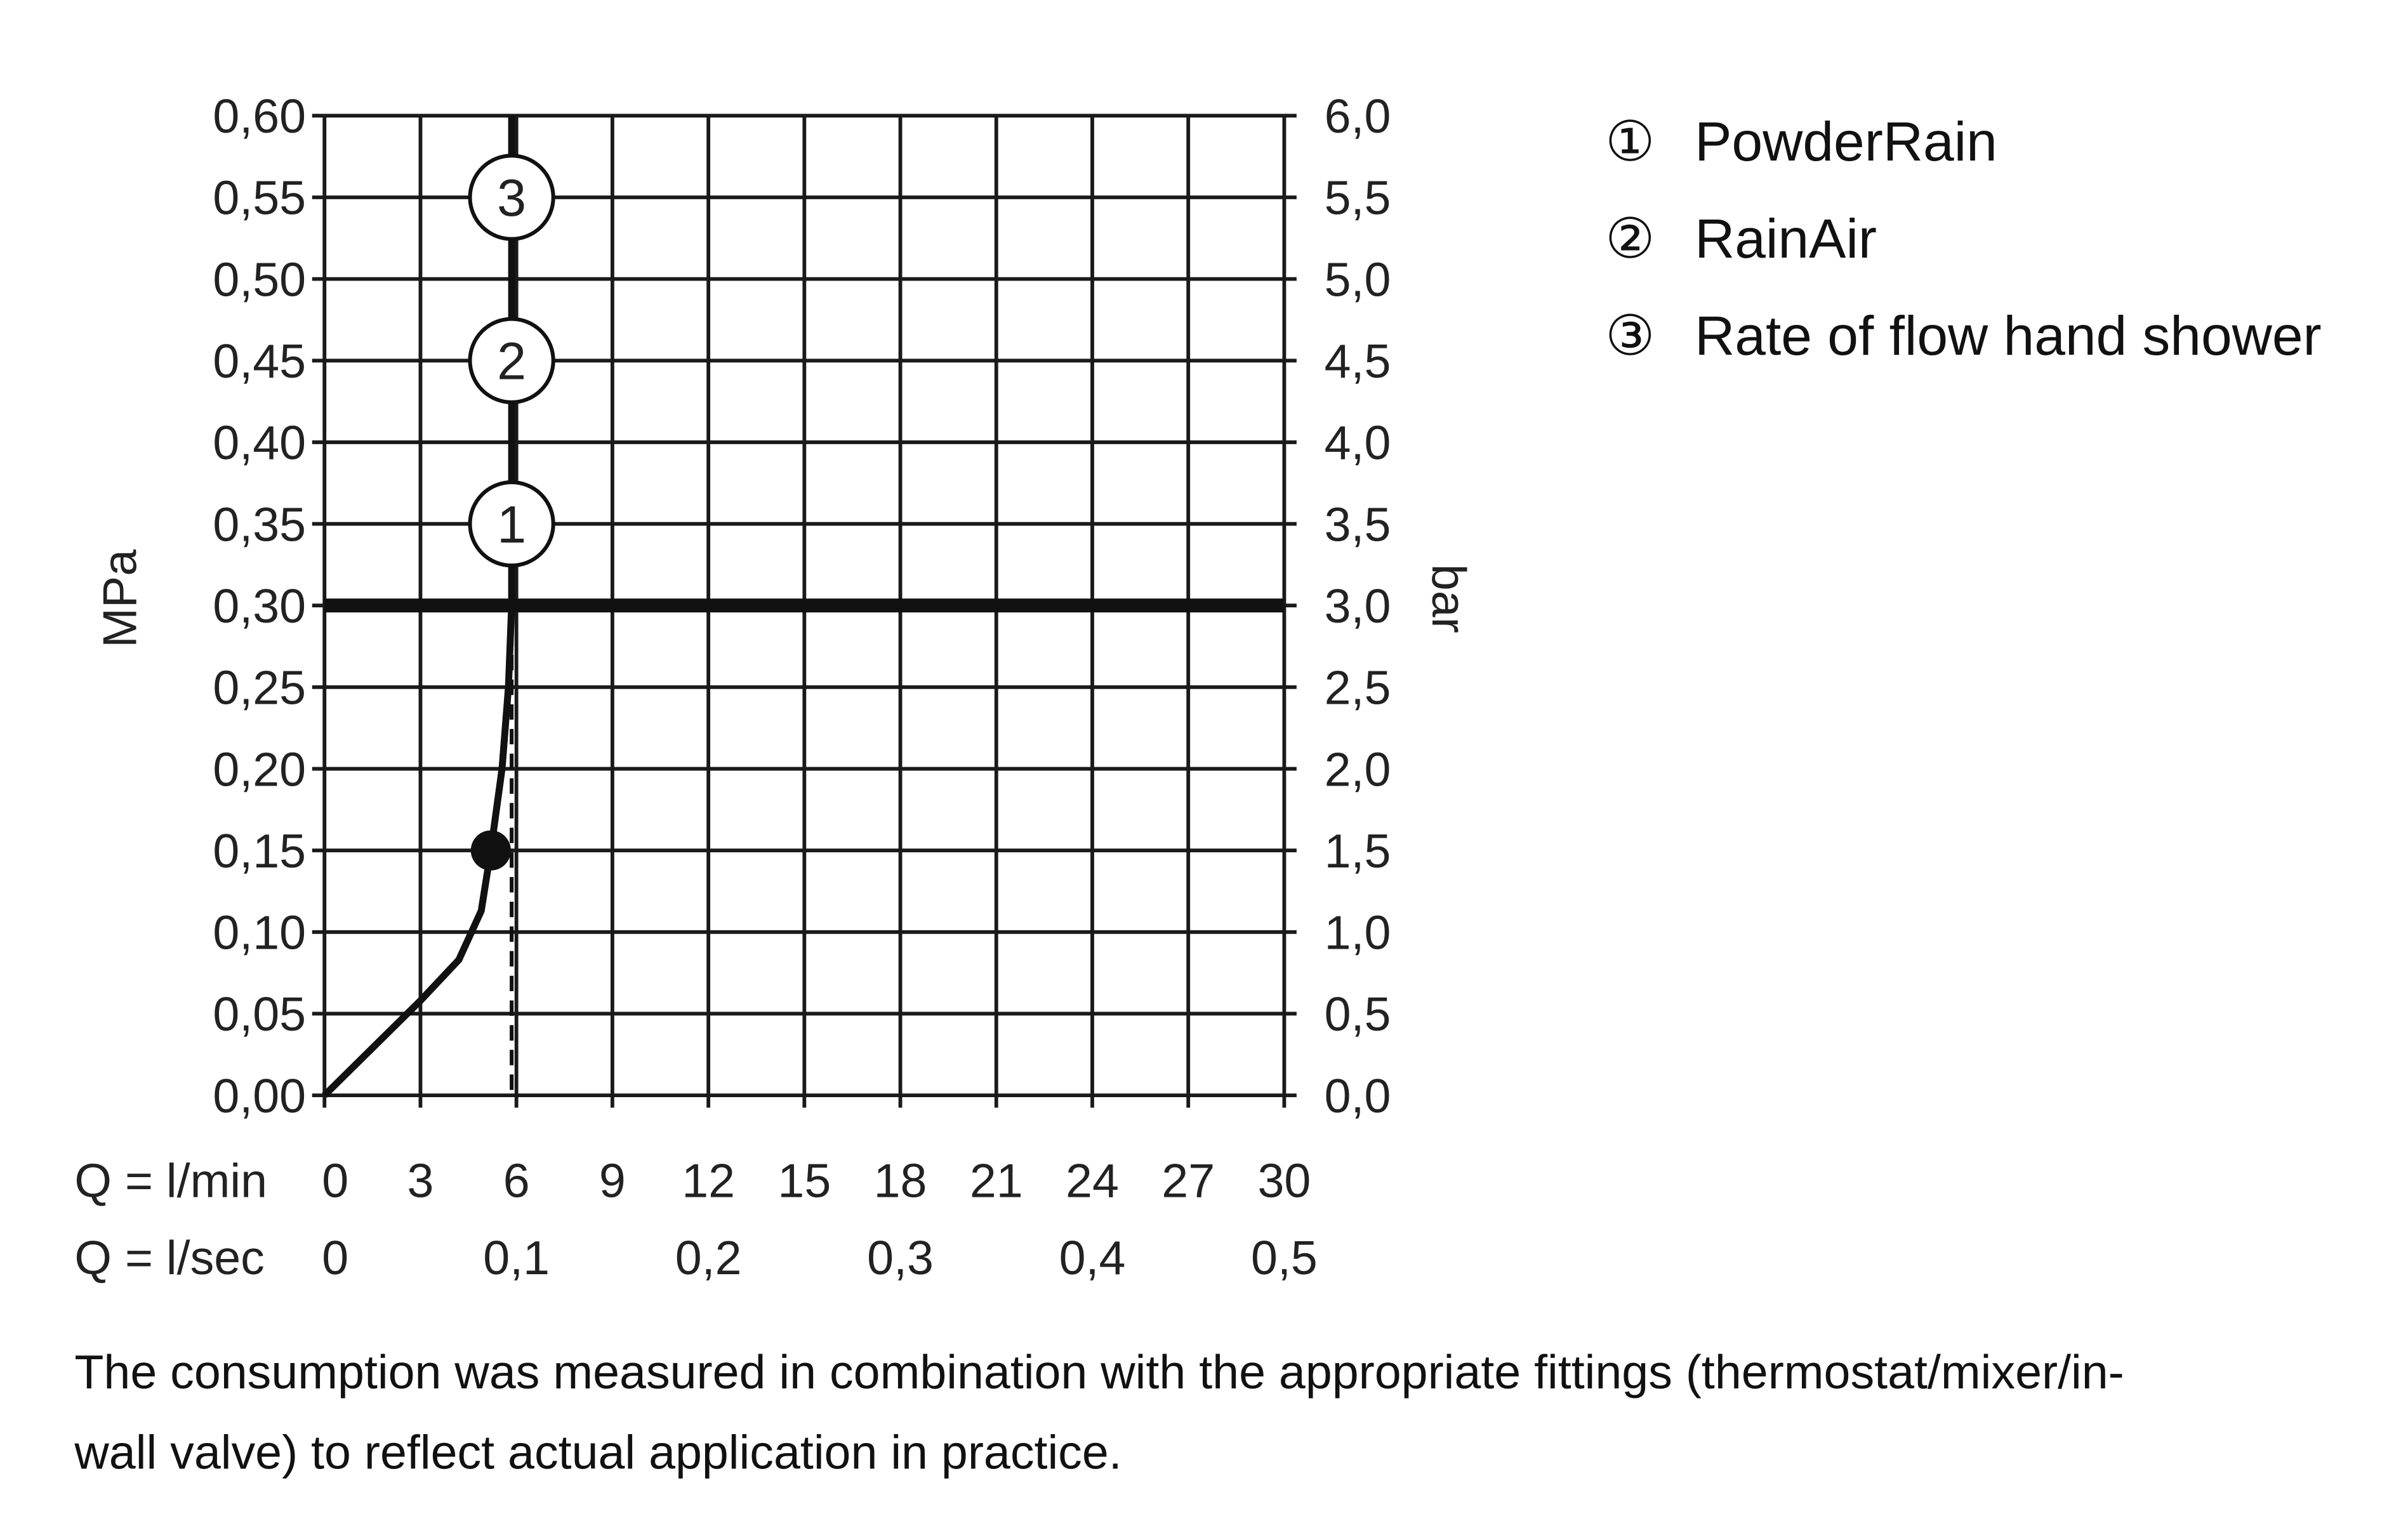 The image size is (2408, 1535). Describe the element at coordinates (1284, 1257) in the screenshot. I see `x-tick-label-lsec: 0,5` at that location.